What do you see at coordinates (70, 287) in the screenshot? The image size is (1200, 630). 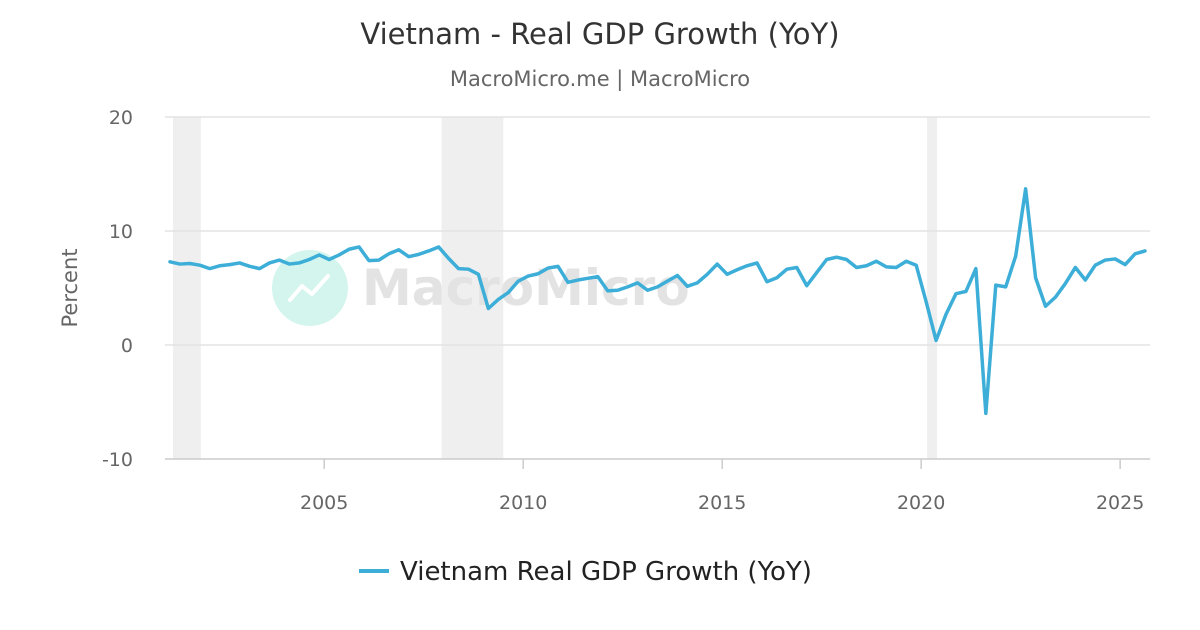 I see `y-axis-label: Percent` at bounding box center [70, 287].